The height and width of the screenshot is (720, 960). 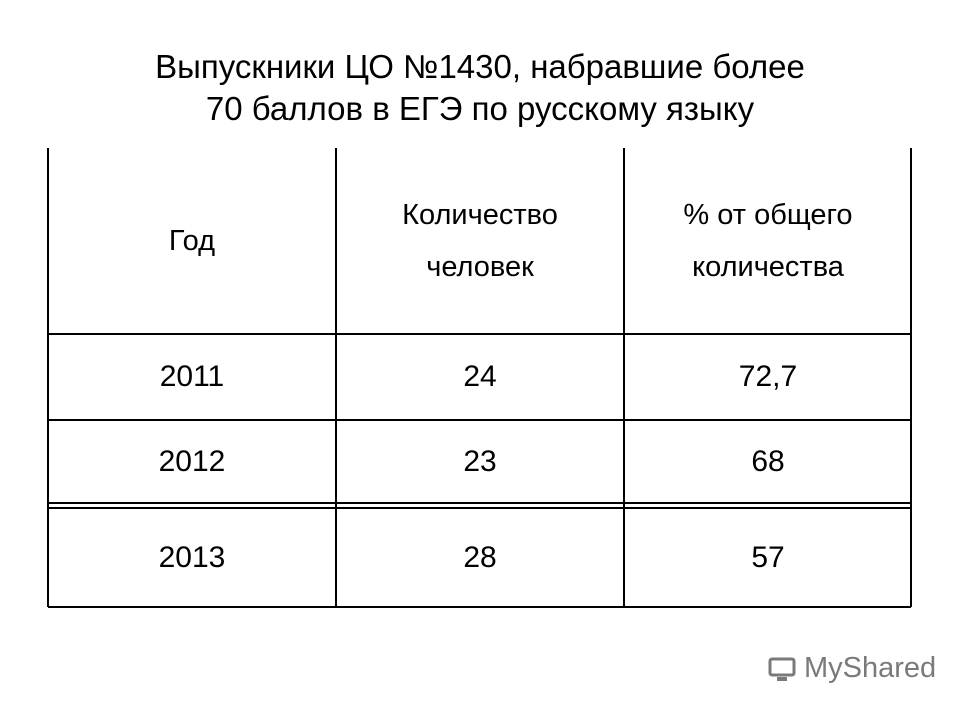 What do you see at coordinates (768, 376) in the screenshot?
I see `table-cell: 72,7` at bounding box center [768, 376].